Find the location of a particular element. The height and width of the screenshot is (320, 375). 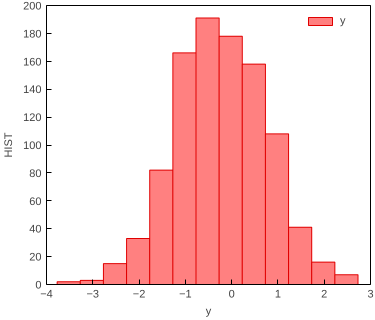

y-tick-label: 60 is located at coordinates (35, 202).